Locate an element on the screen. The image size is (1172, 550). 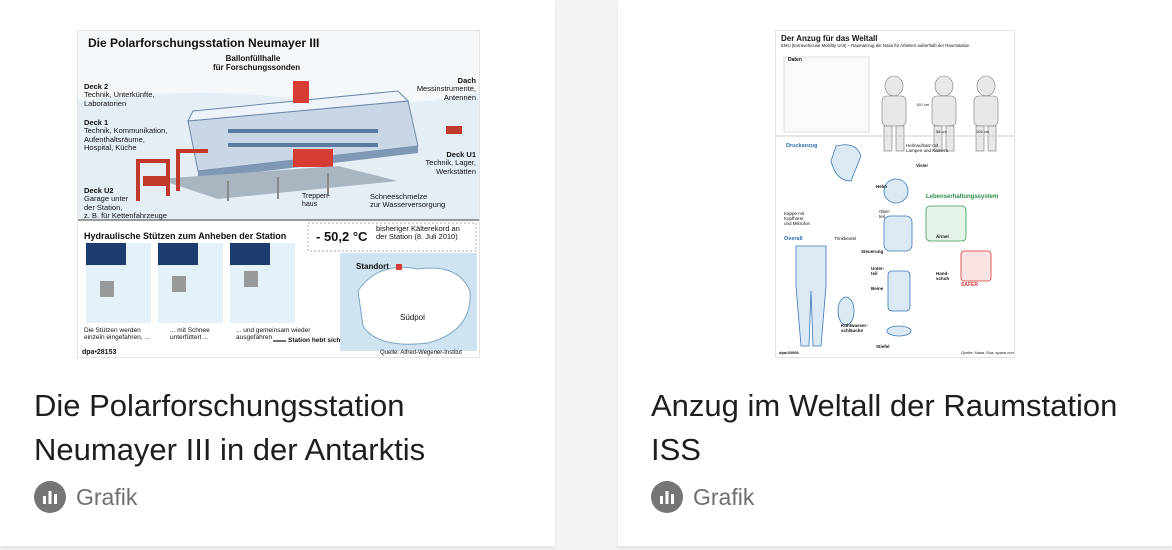
graphic-label: Overall is located at coordinates (793, 239).